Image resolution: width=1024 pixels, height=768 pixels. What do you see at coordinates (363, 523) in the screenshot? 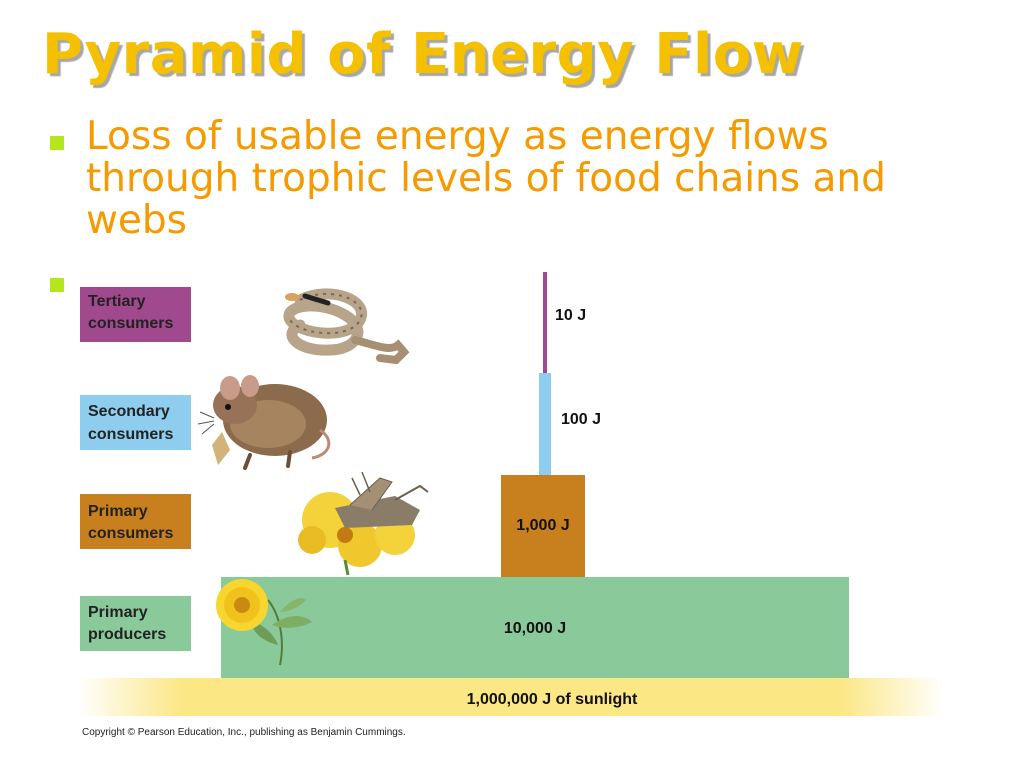
I see `grasshopper-illustration` at bounding box center [363, 523].